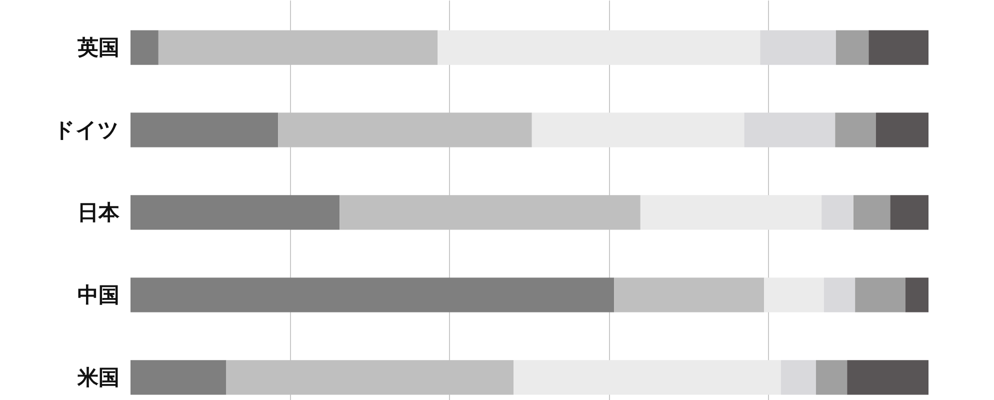 Image resolution: width=994 pixels, height=400 pixels. What do you see at coordinates (99, 212) in the screenshot?
I see `y-tick-label: 日本` at bounding box center [99, 212].